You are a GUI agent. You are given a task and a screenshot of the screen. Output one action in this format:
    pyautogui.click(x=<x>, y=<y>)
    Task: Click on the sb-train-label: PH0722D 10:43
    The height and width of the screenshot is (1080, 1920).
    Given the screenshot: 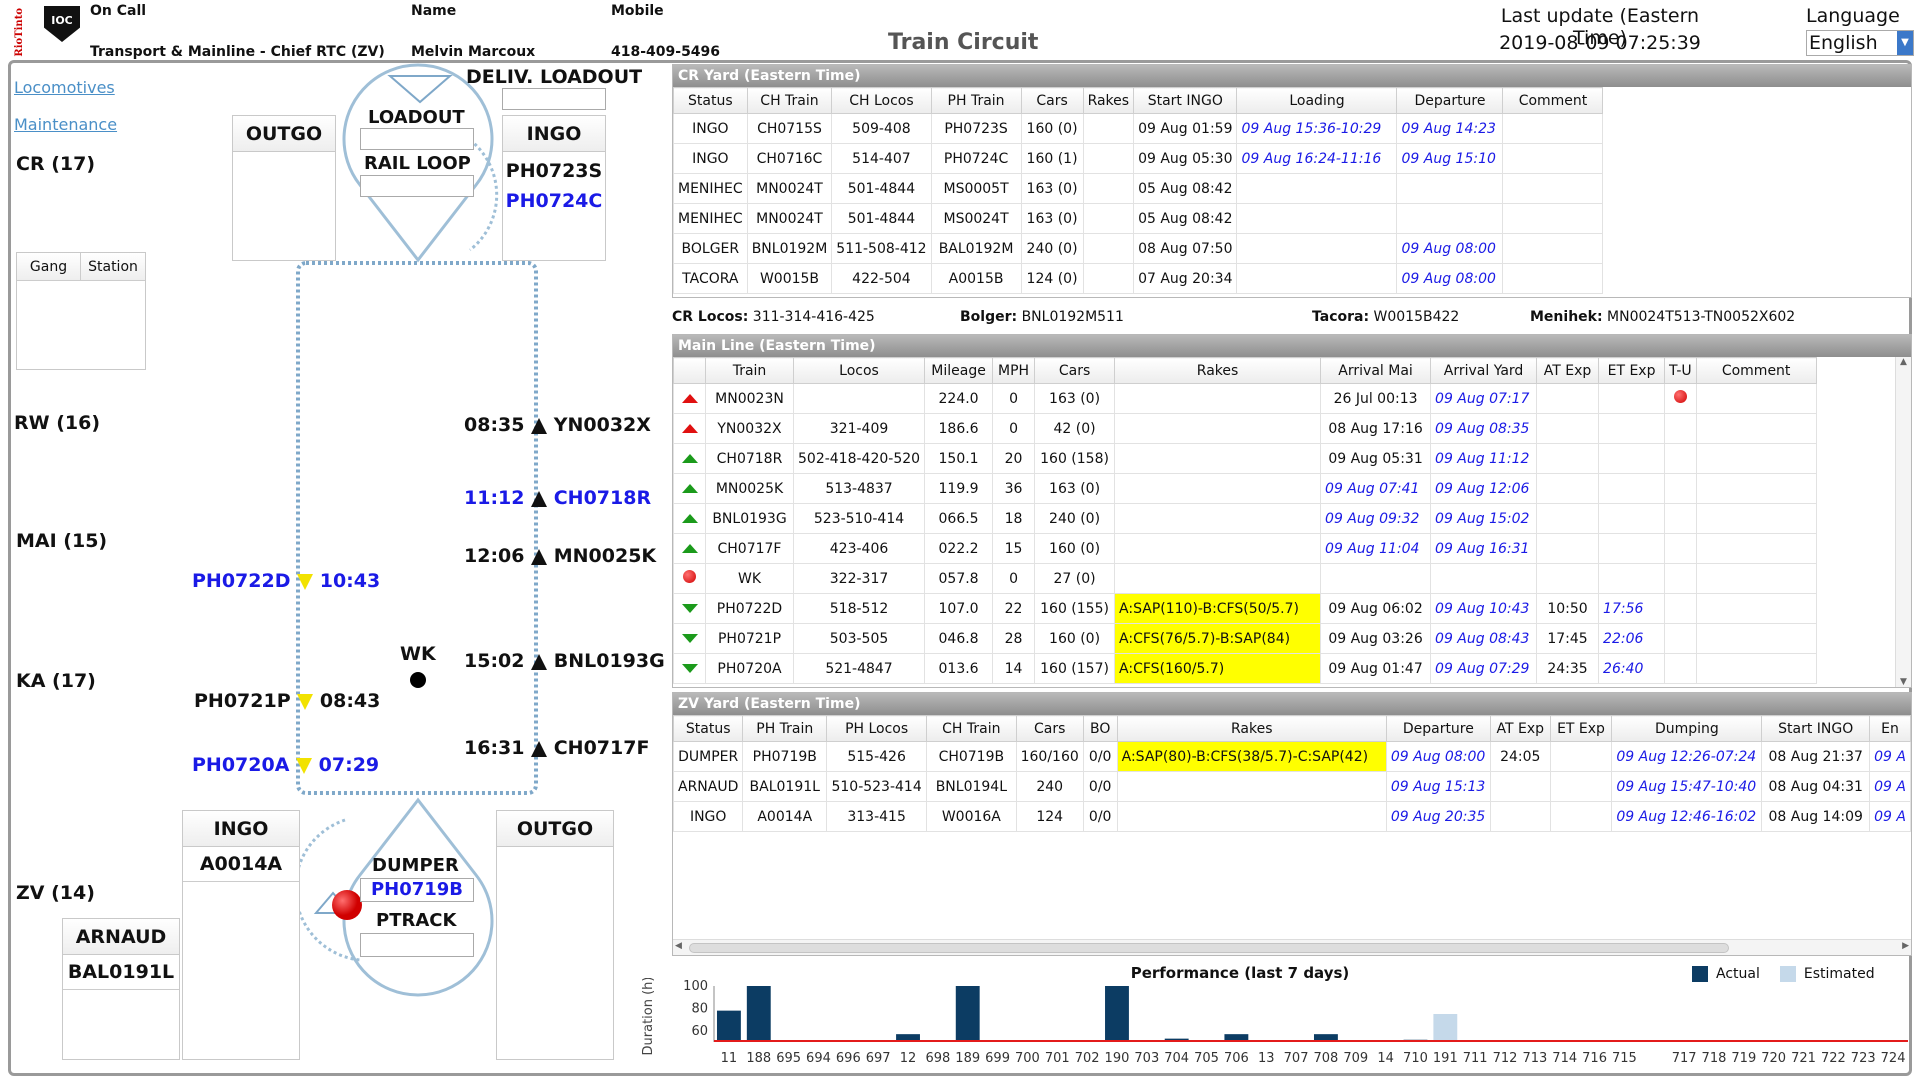 What is the action you would take?
    pyautogui.click(x=286, y=581)
    